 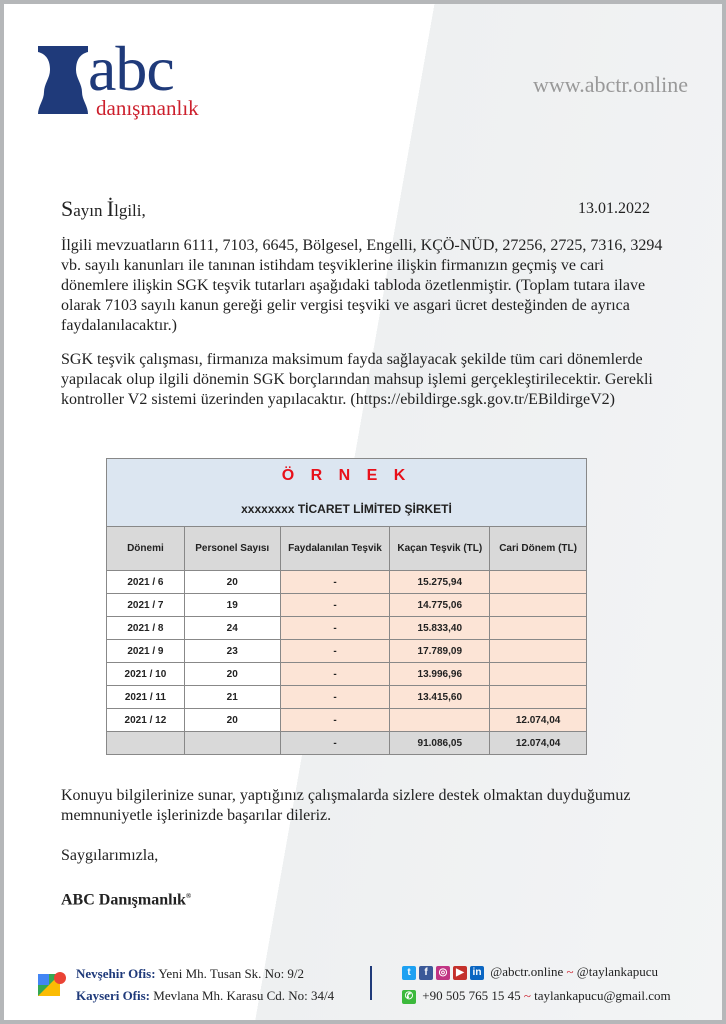 What do you see at coordinates (126, 900) in the screenshot?
I see `signature: ABC Danışmanlık®` at bounding box center [126, 900].